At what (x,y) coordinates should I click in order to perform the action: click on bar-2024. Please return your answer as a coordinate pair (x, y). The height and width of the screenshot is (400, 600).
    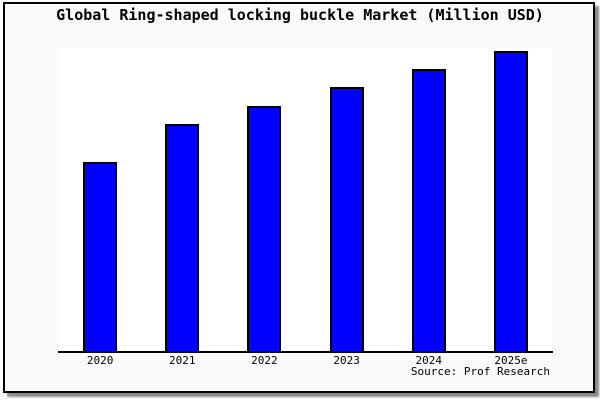
    Looking at the image, I should click on (428, 210).